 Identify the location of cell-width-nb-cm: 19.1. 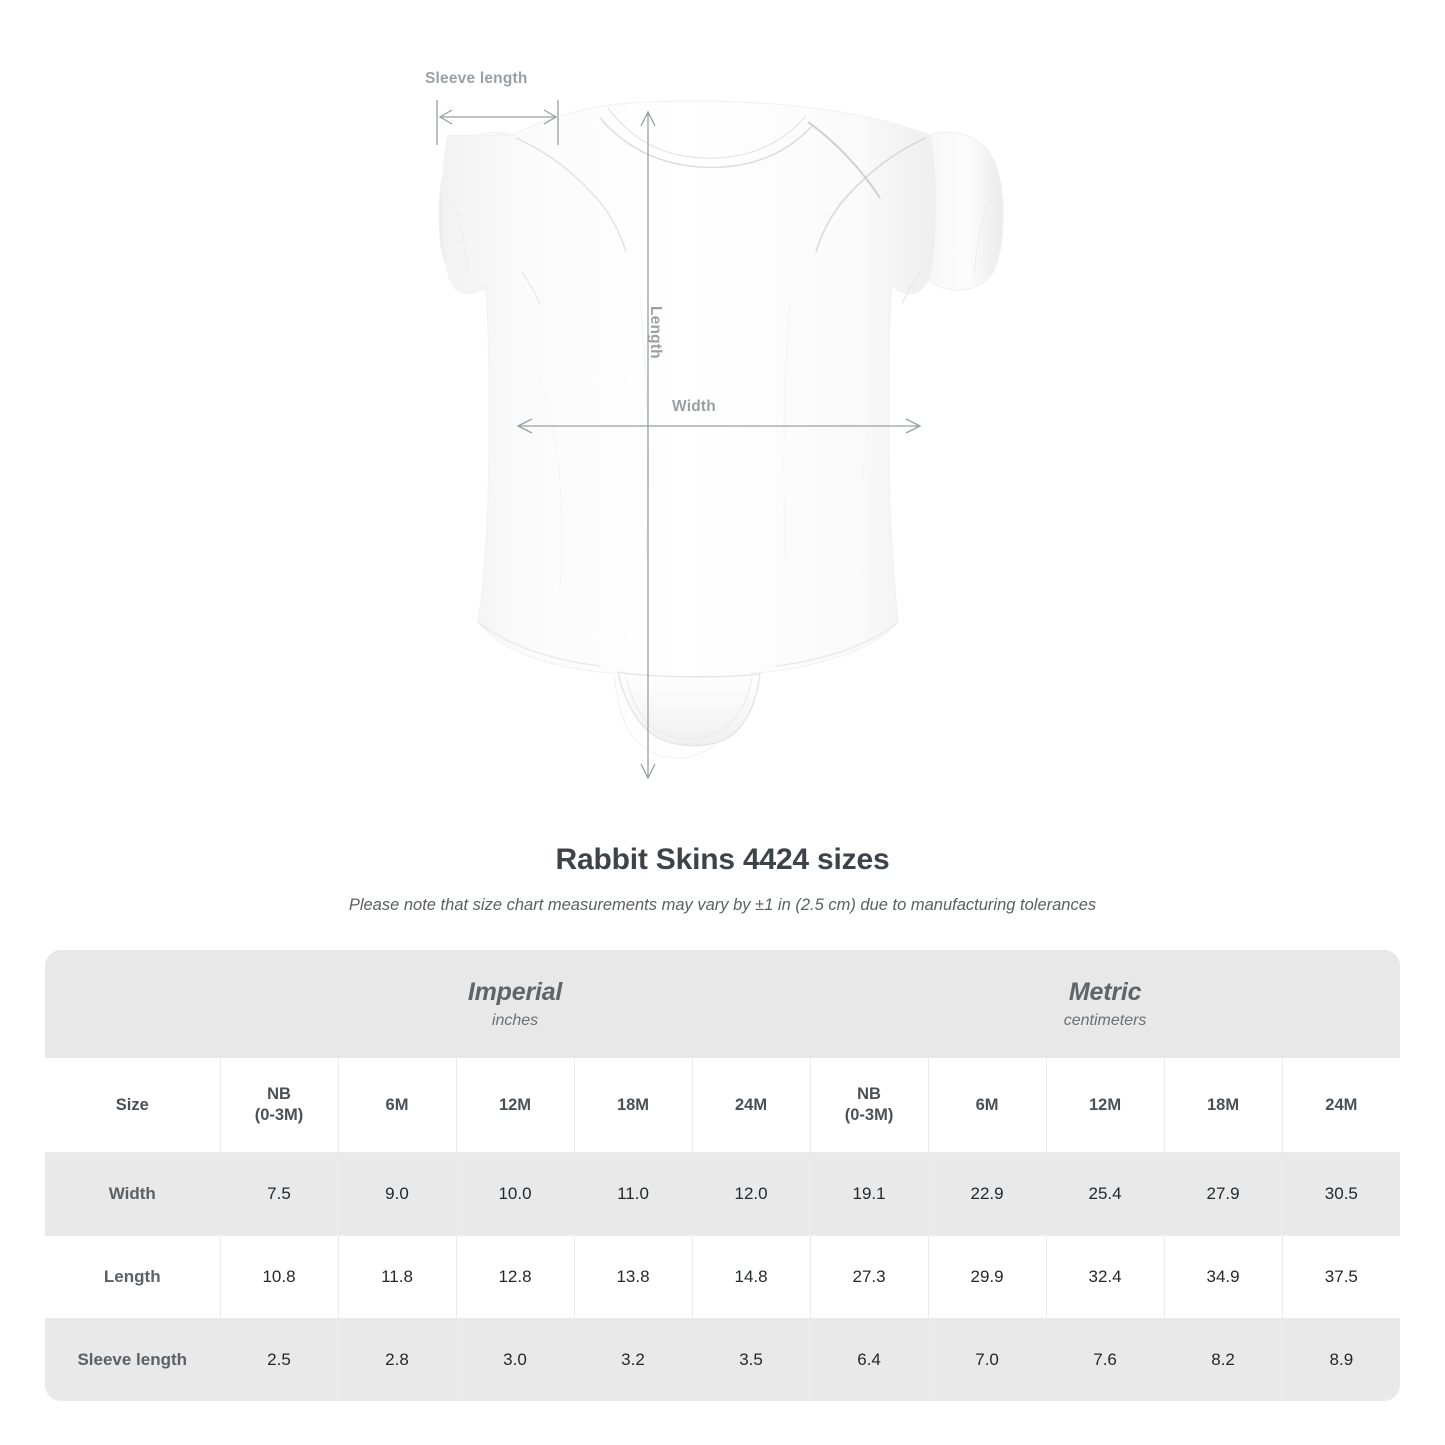
(869, 1194).